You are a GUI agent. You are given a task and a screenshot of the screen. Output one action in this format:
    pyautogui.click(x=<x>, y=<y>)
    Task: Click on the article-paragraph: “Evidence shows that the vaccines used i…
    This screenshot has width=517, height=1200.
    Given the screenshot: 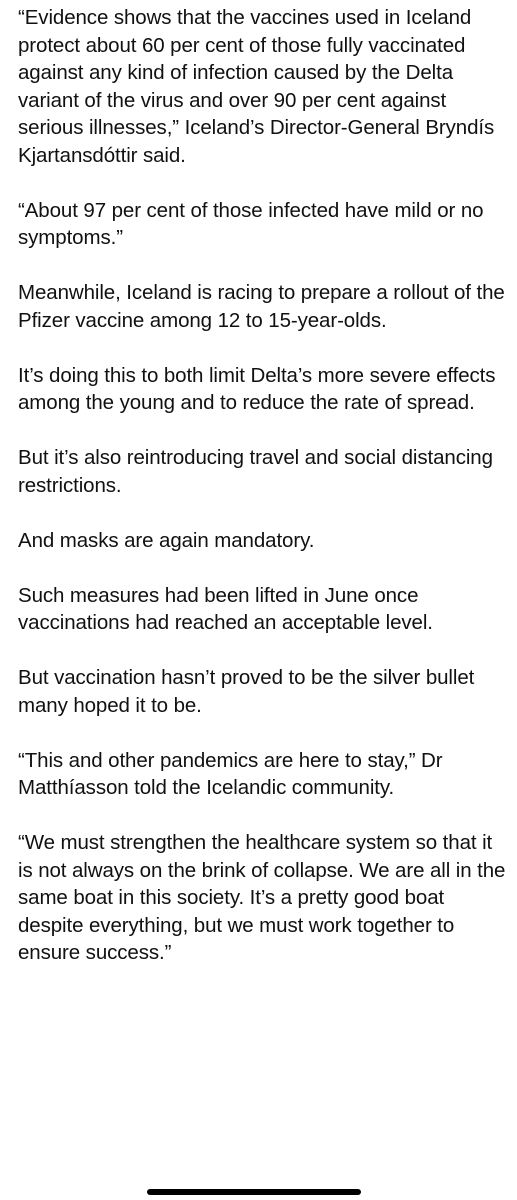 What is the action you would take?
    pyautogui.click(x=256, y=86)
    